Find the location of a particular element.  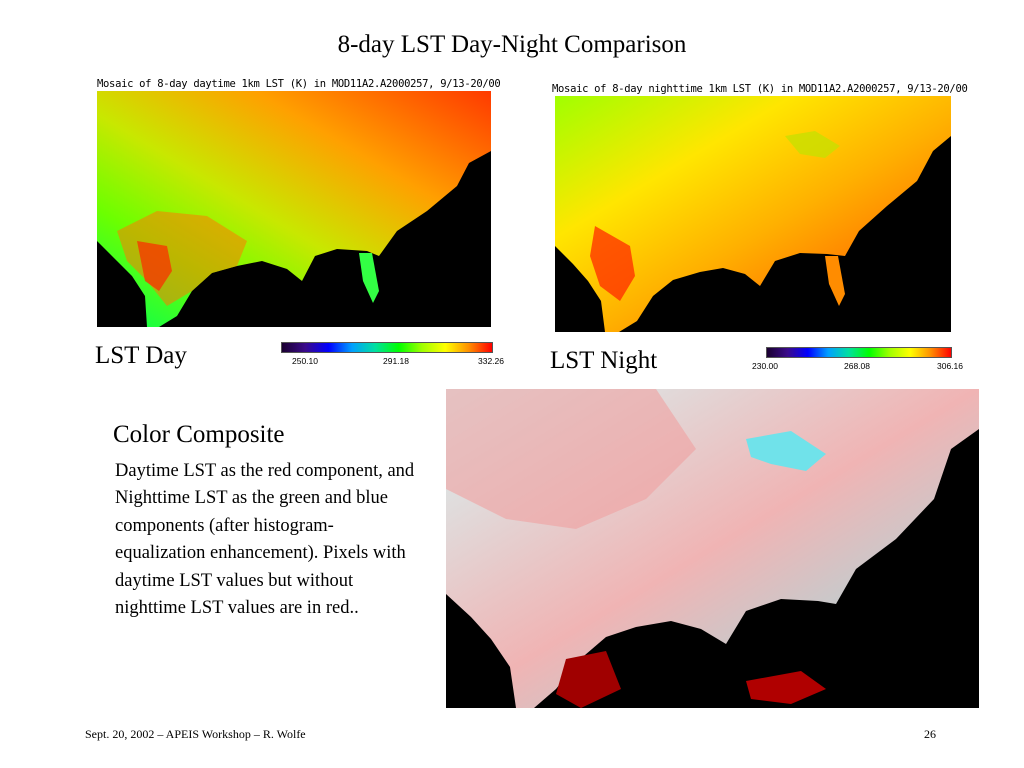

night-colorbar-max: 306.16 is located at coordinates (950, 366).